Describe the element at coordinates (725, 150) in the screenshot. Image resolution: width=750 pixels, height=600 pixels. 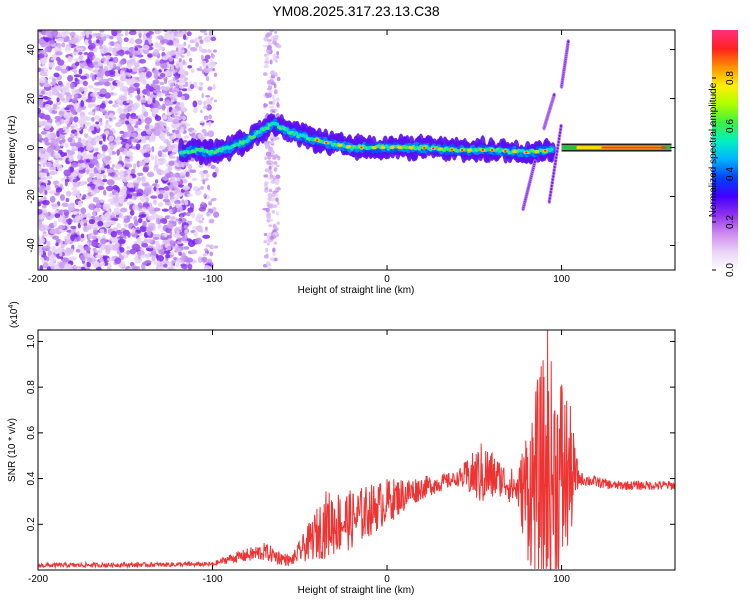
I see `colorbar-bar` at that location.